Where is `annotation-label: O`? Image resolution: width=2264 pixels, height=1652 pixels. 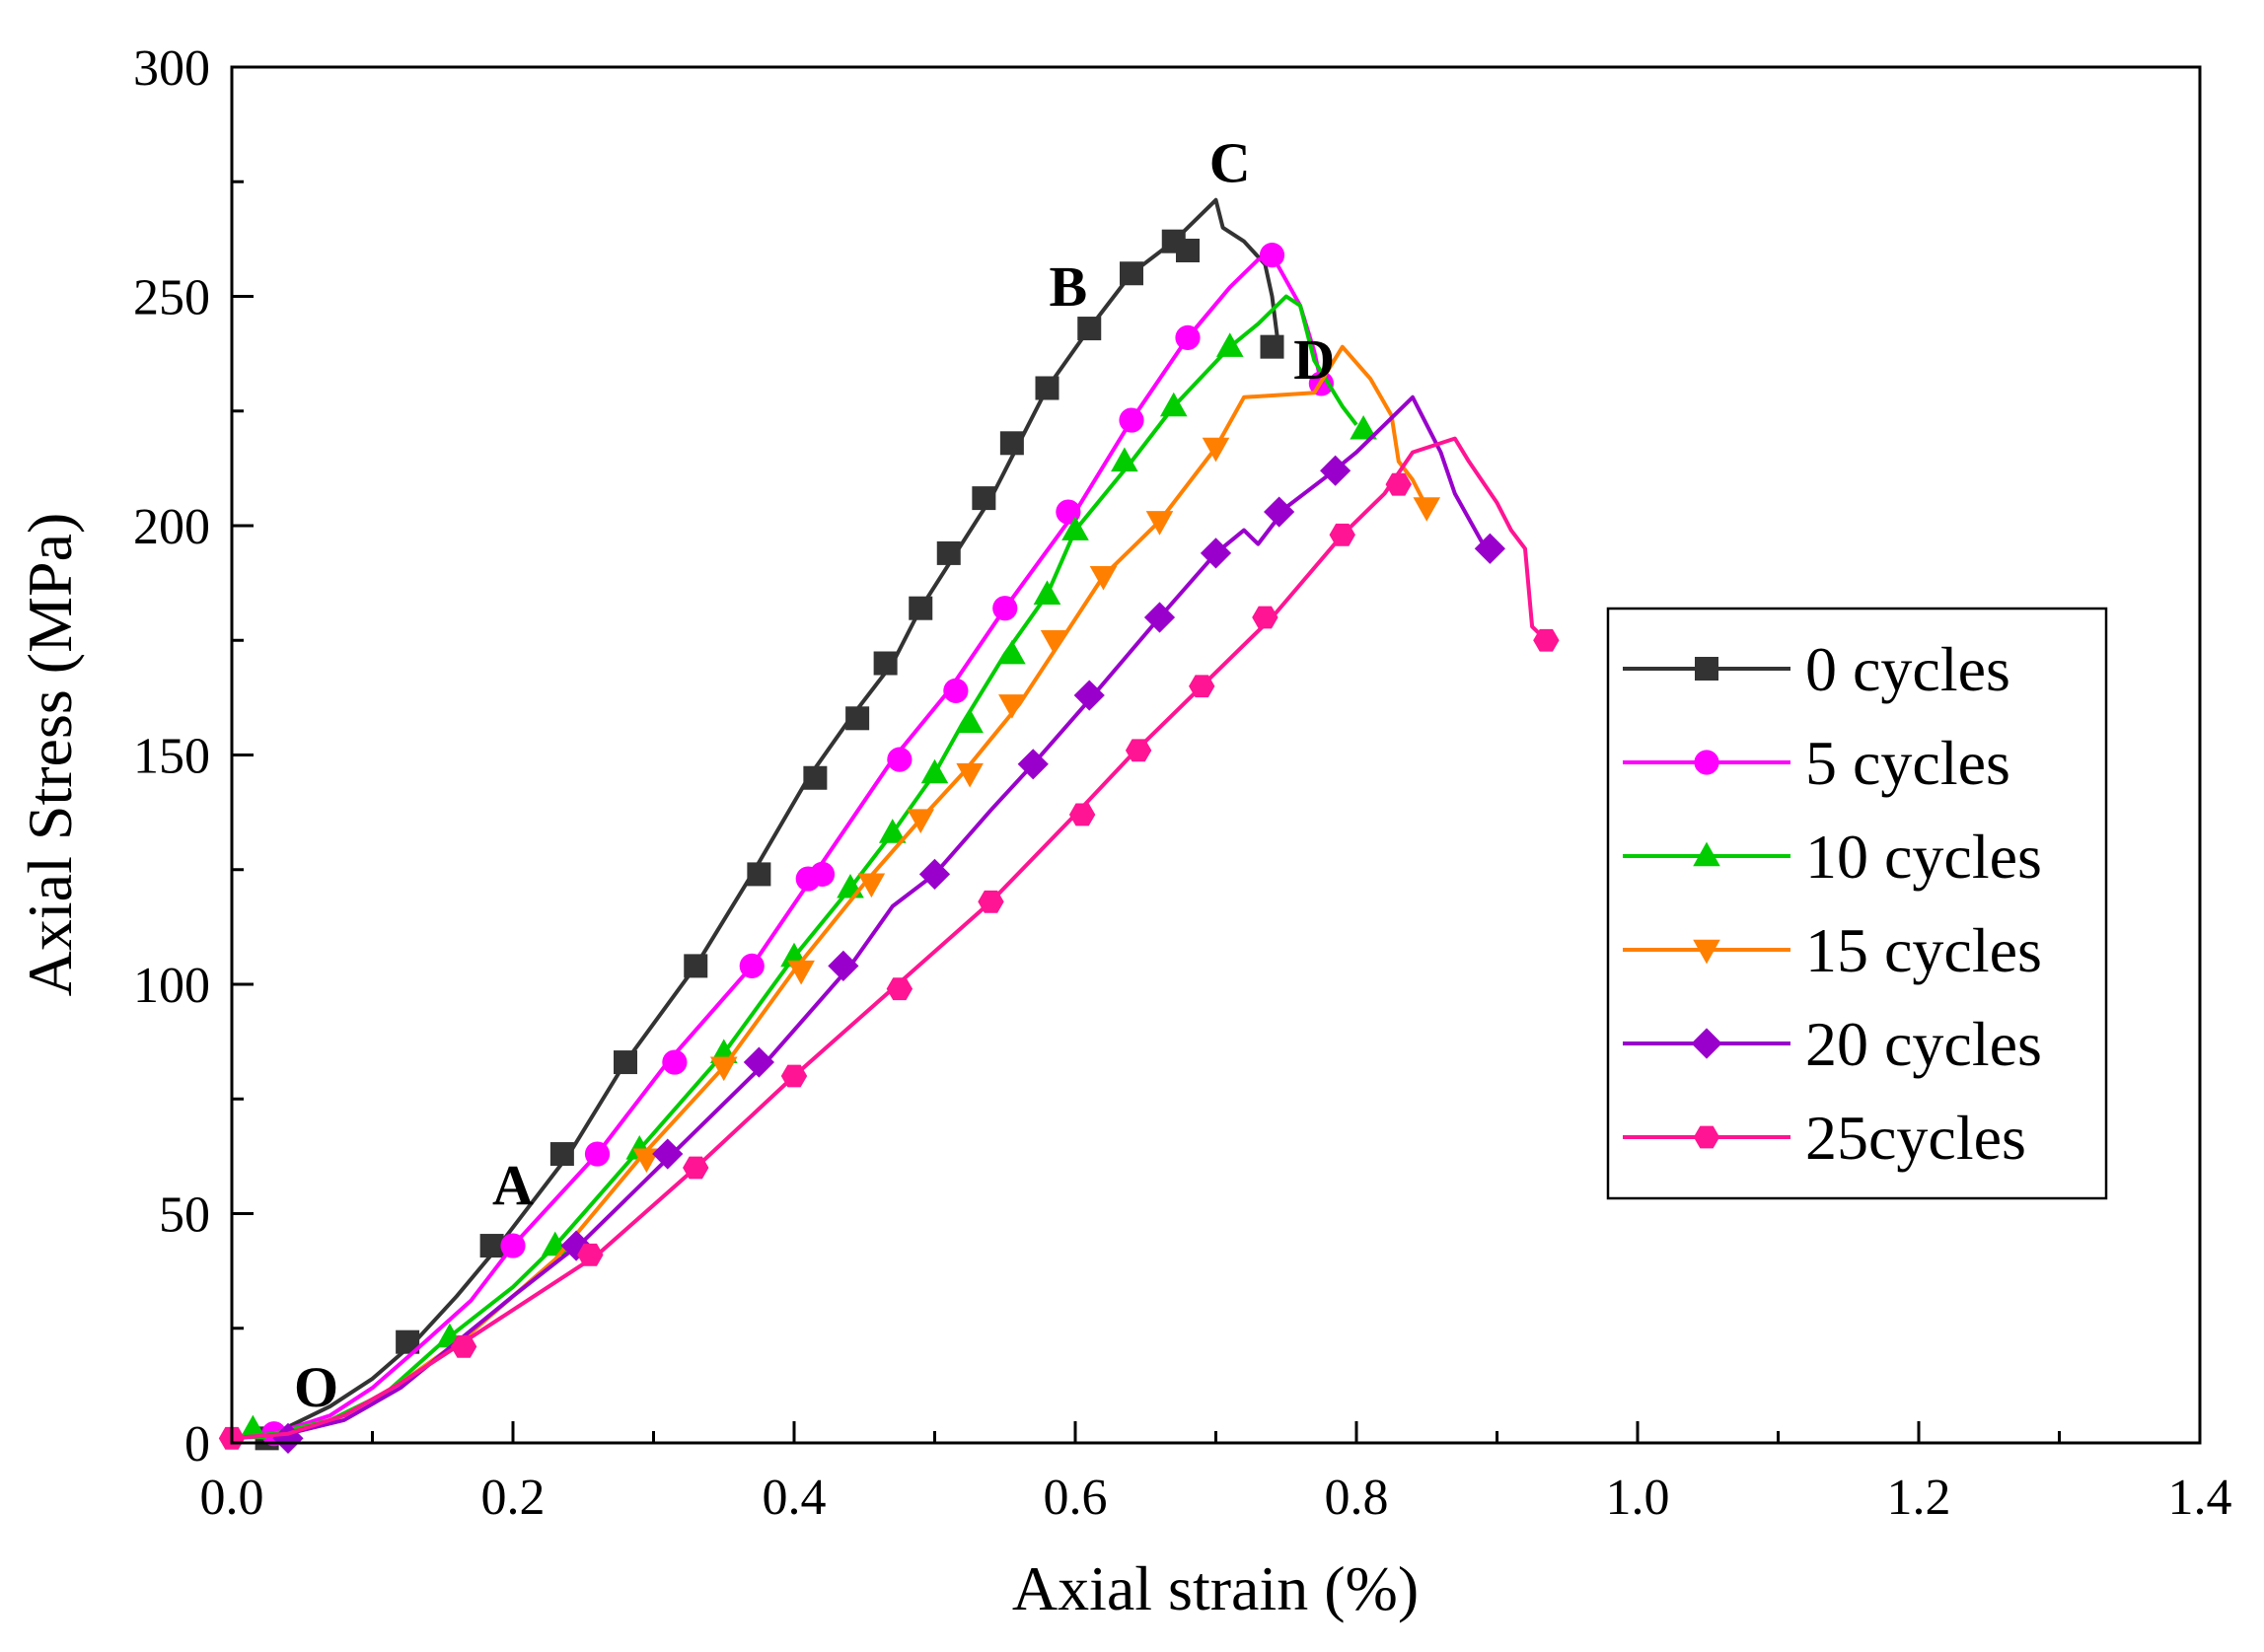 annotation-label: O is located at coordinates (316, 1387).